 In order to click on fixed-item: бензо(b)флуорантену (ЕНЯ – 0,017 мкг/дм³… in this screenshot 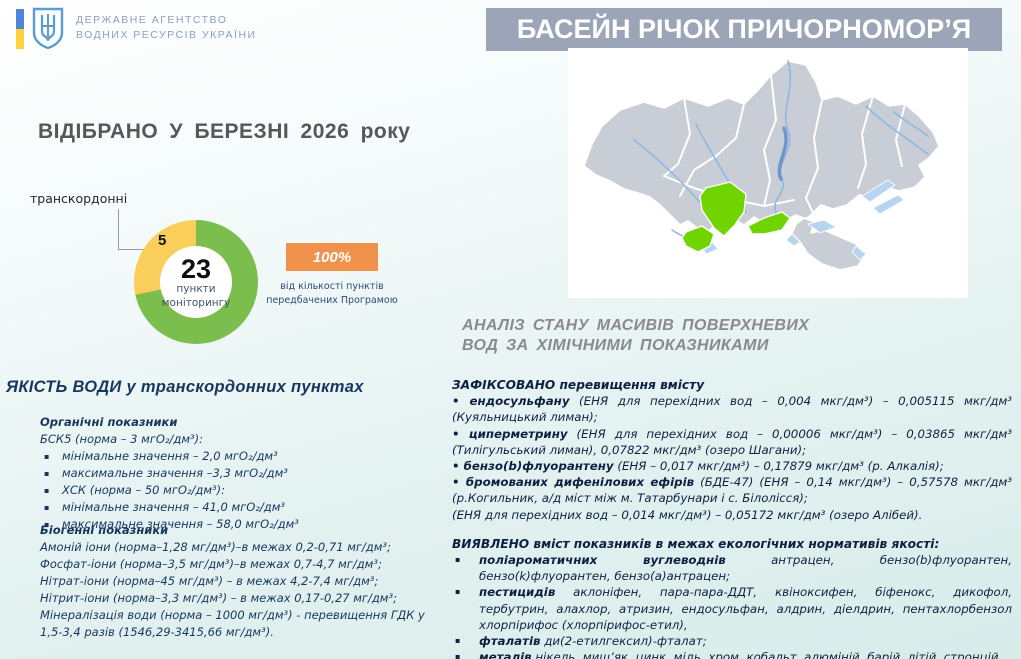, I will do `click(732, 466)`.